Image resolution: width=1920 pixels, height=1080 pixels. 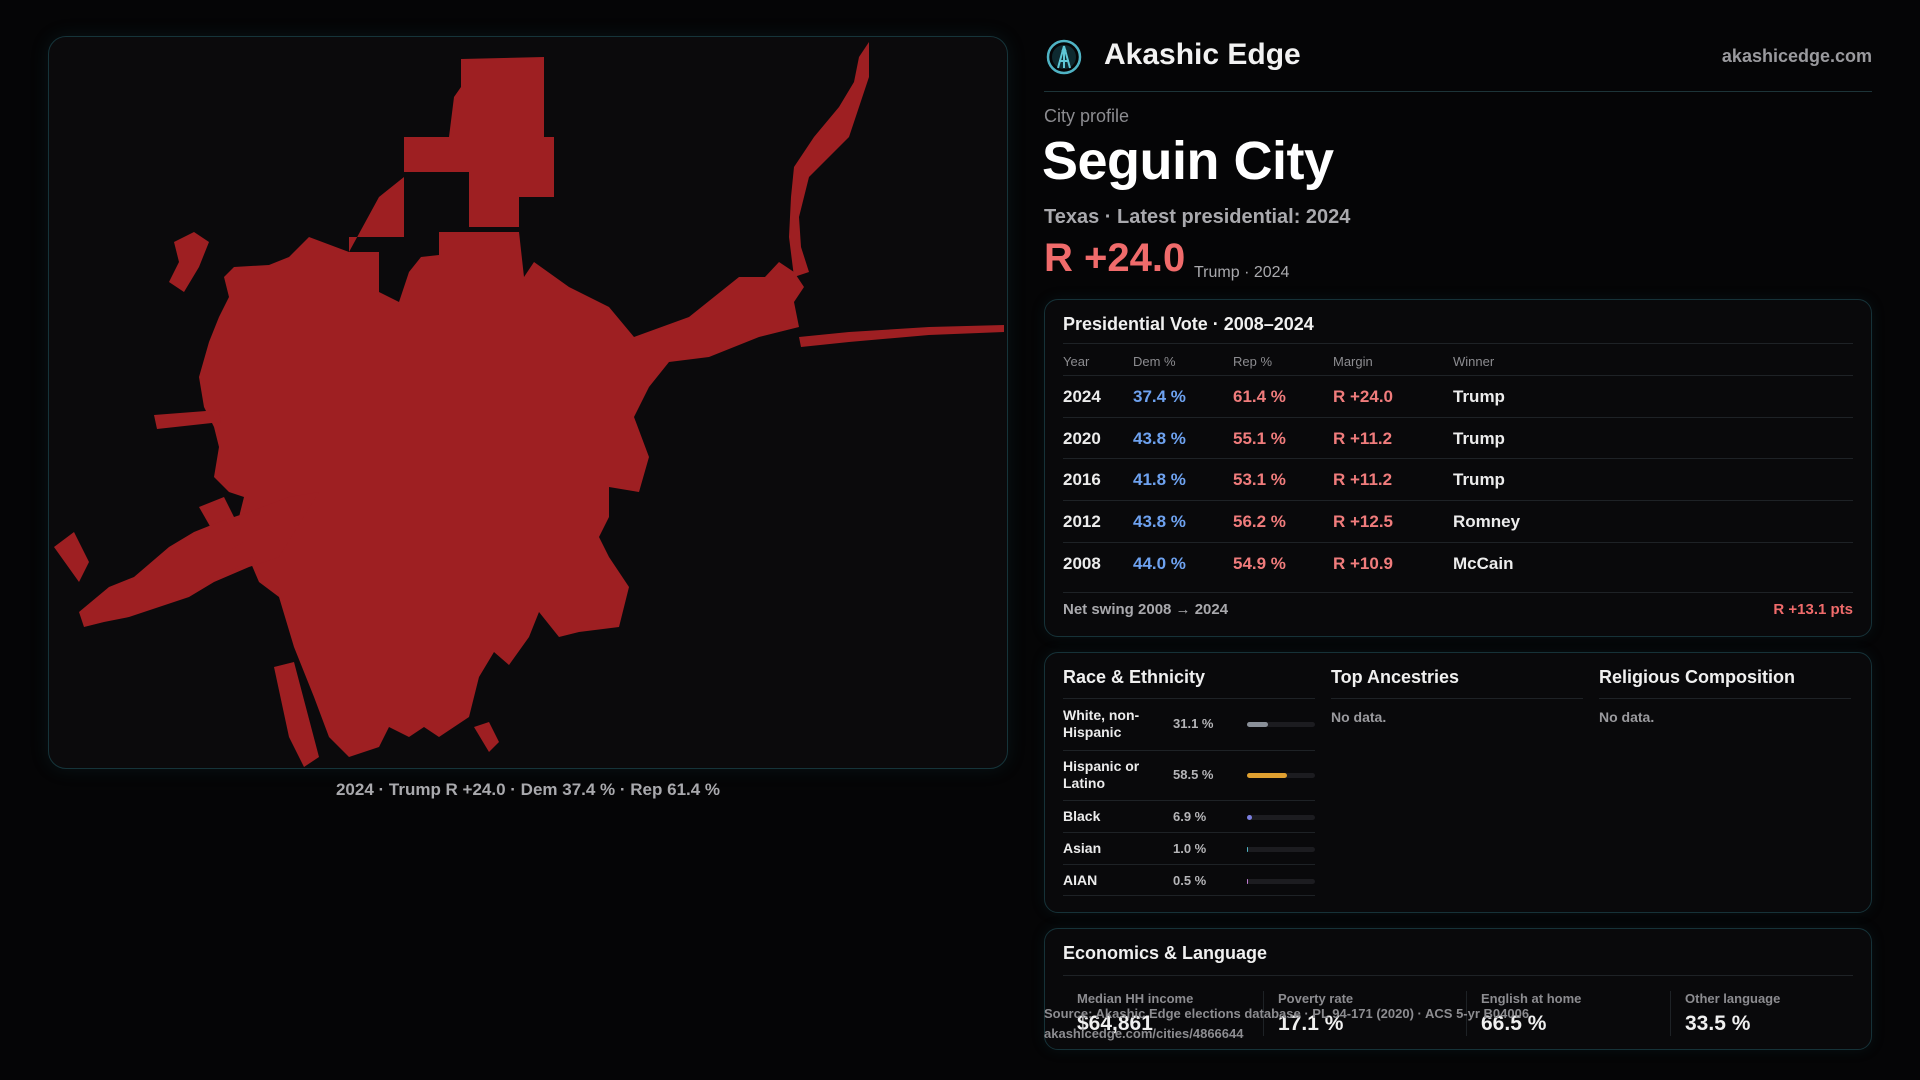 I want to click on row-year: 2016, so click(x=1082, y=479).